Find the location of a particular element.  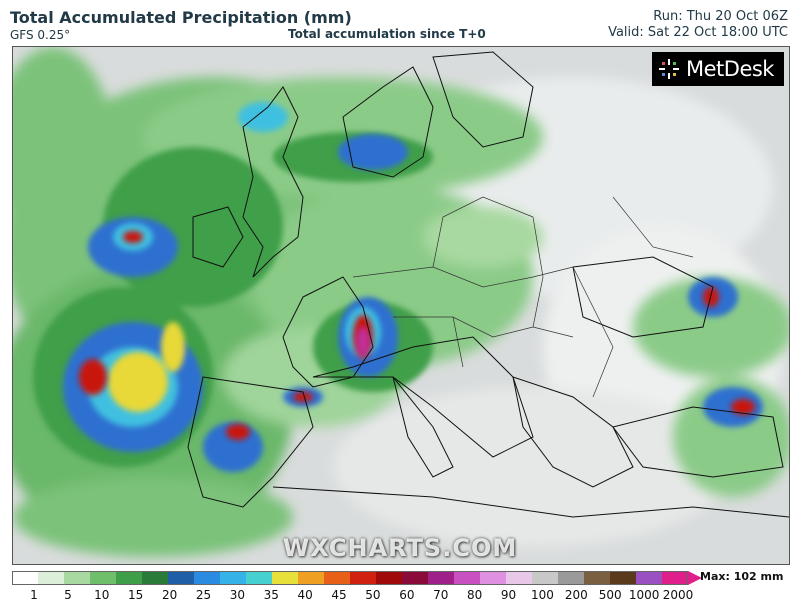

legend-tick-label: 45 is located at coordinates (339, 595).